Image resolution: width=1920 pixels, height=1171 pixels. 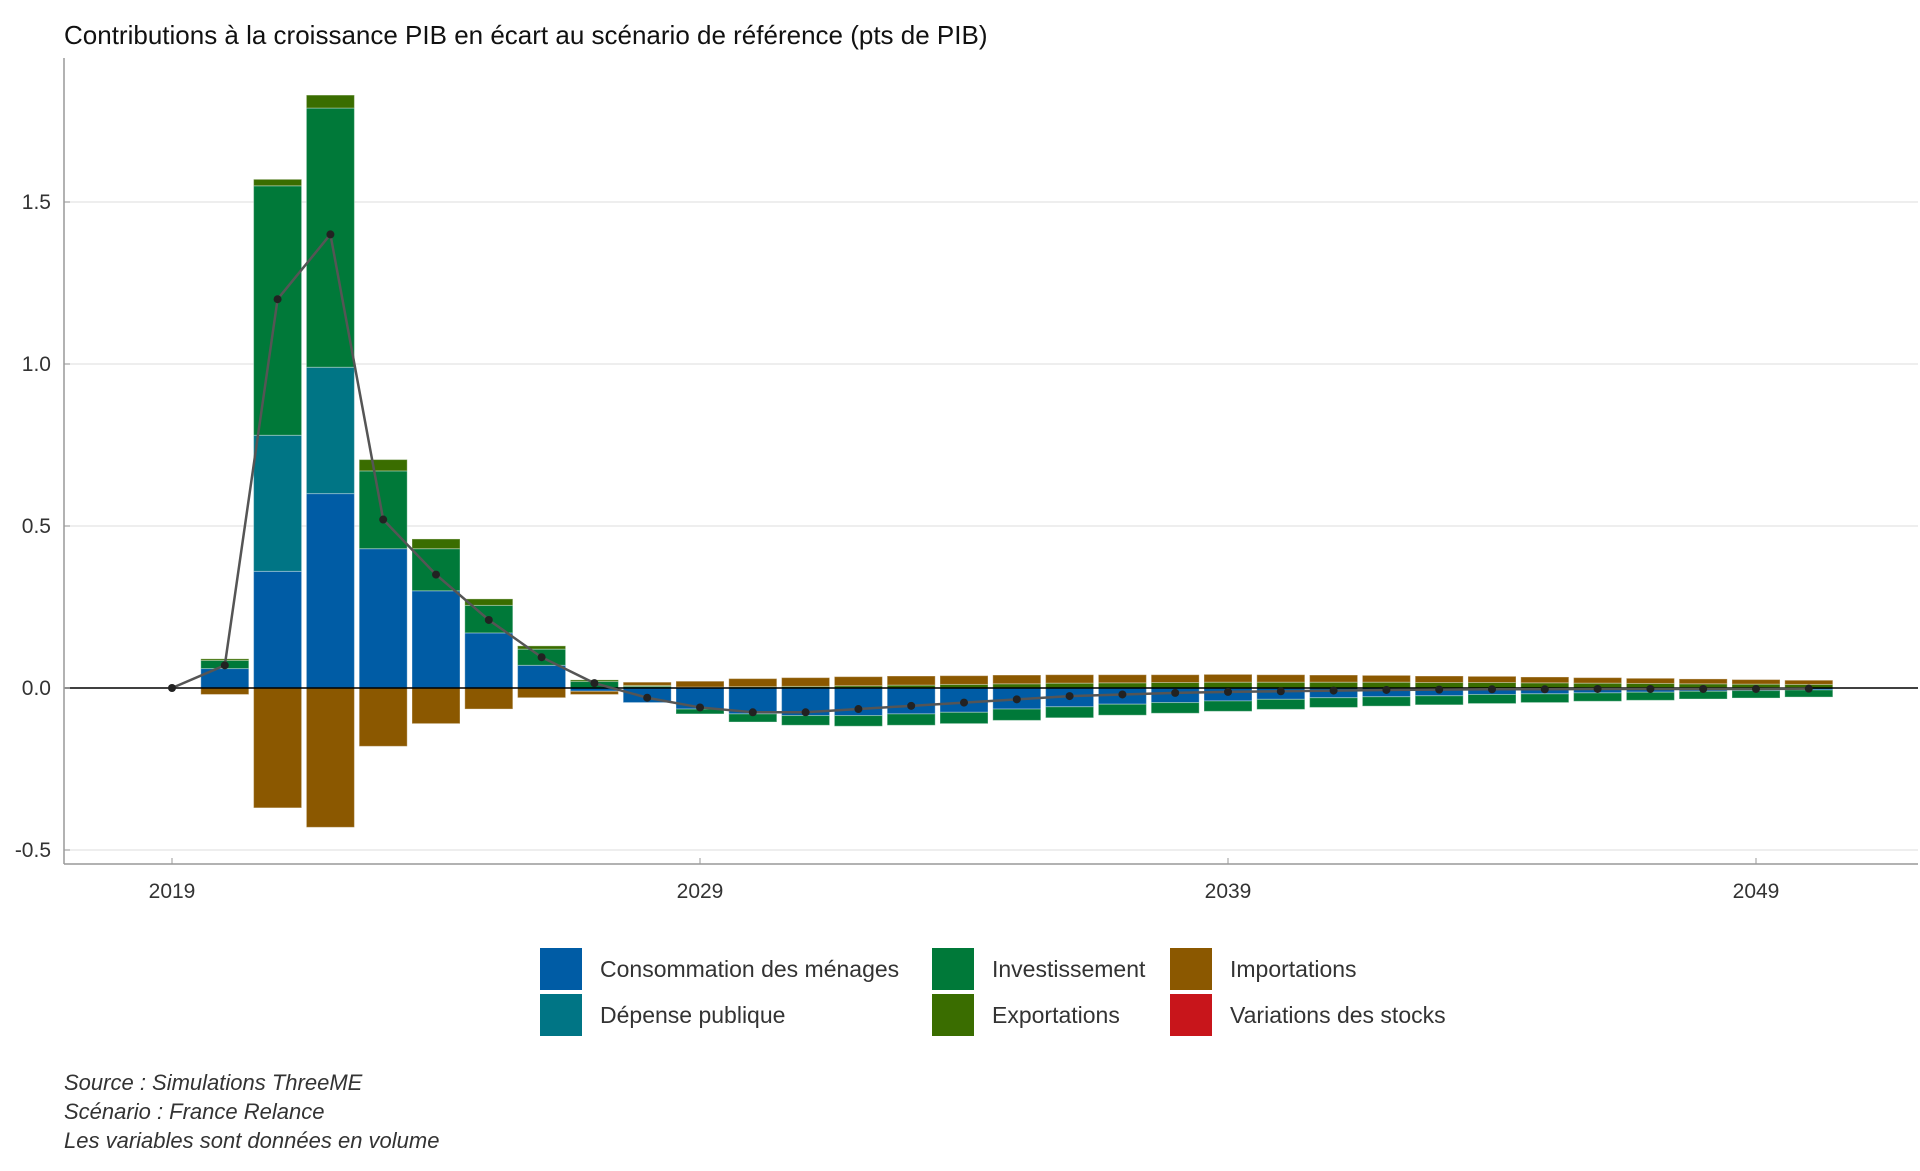 I want to click on x-tick-labels: 2019 2029 2039 2049, so click(x=964, y=880).